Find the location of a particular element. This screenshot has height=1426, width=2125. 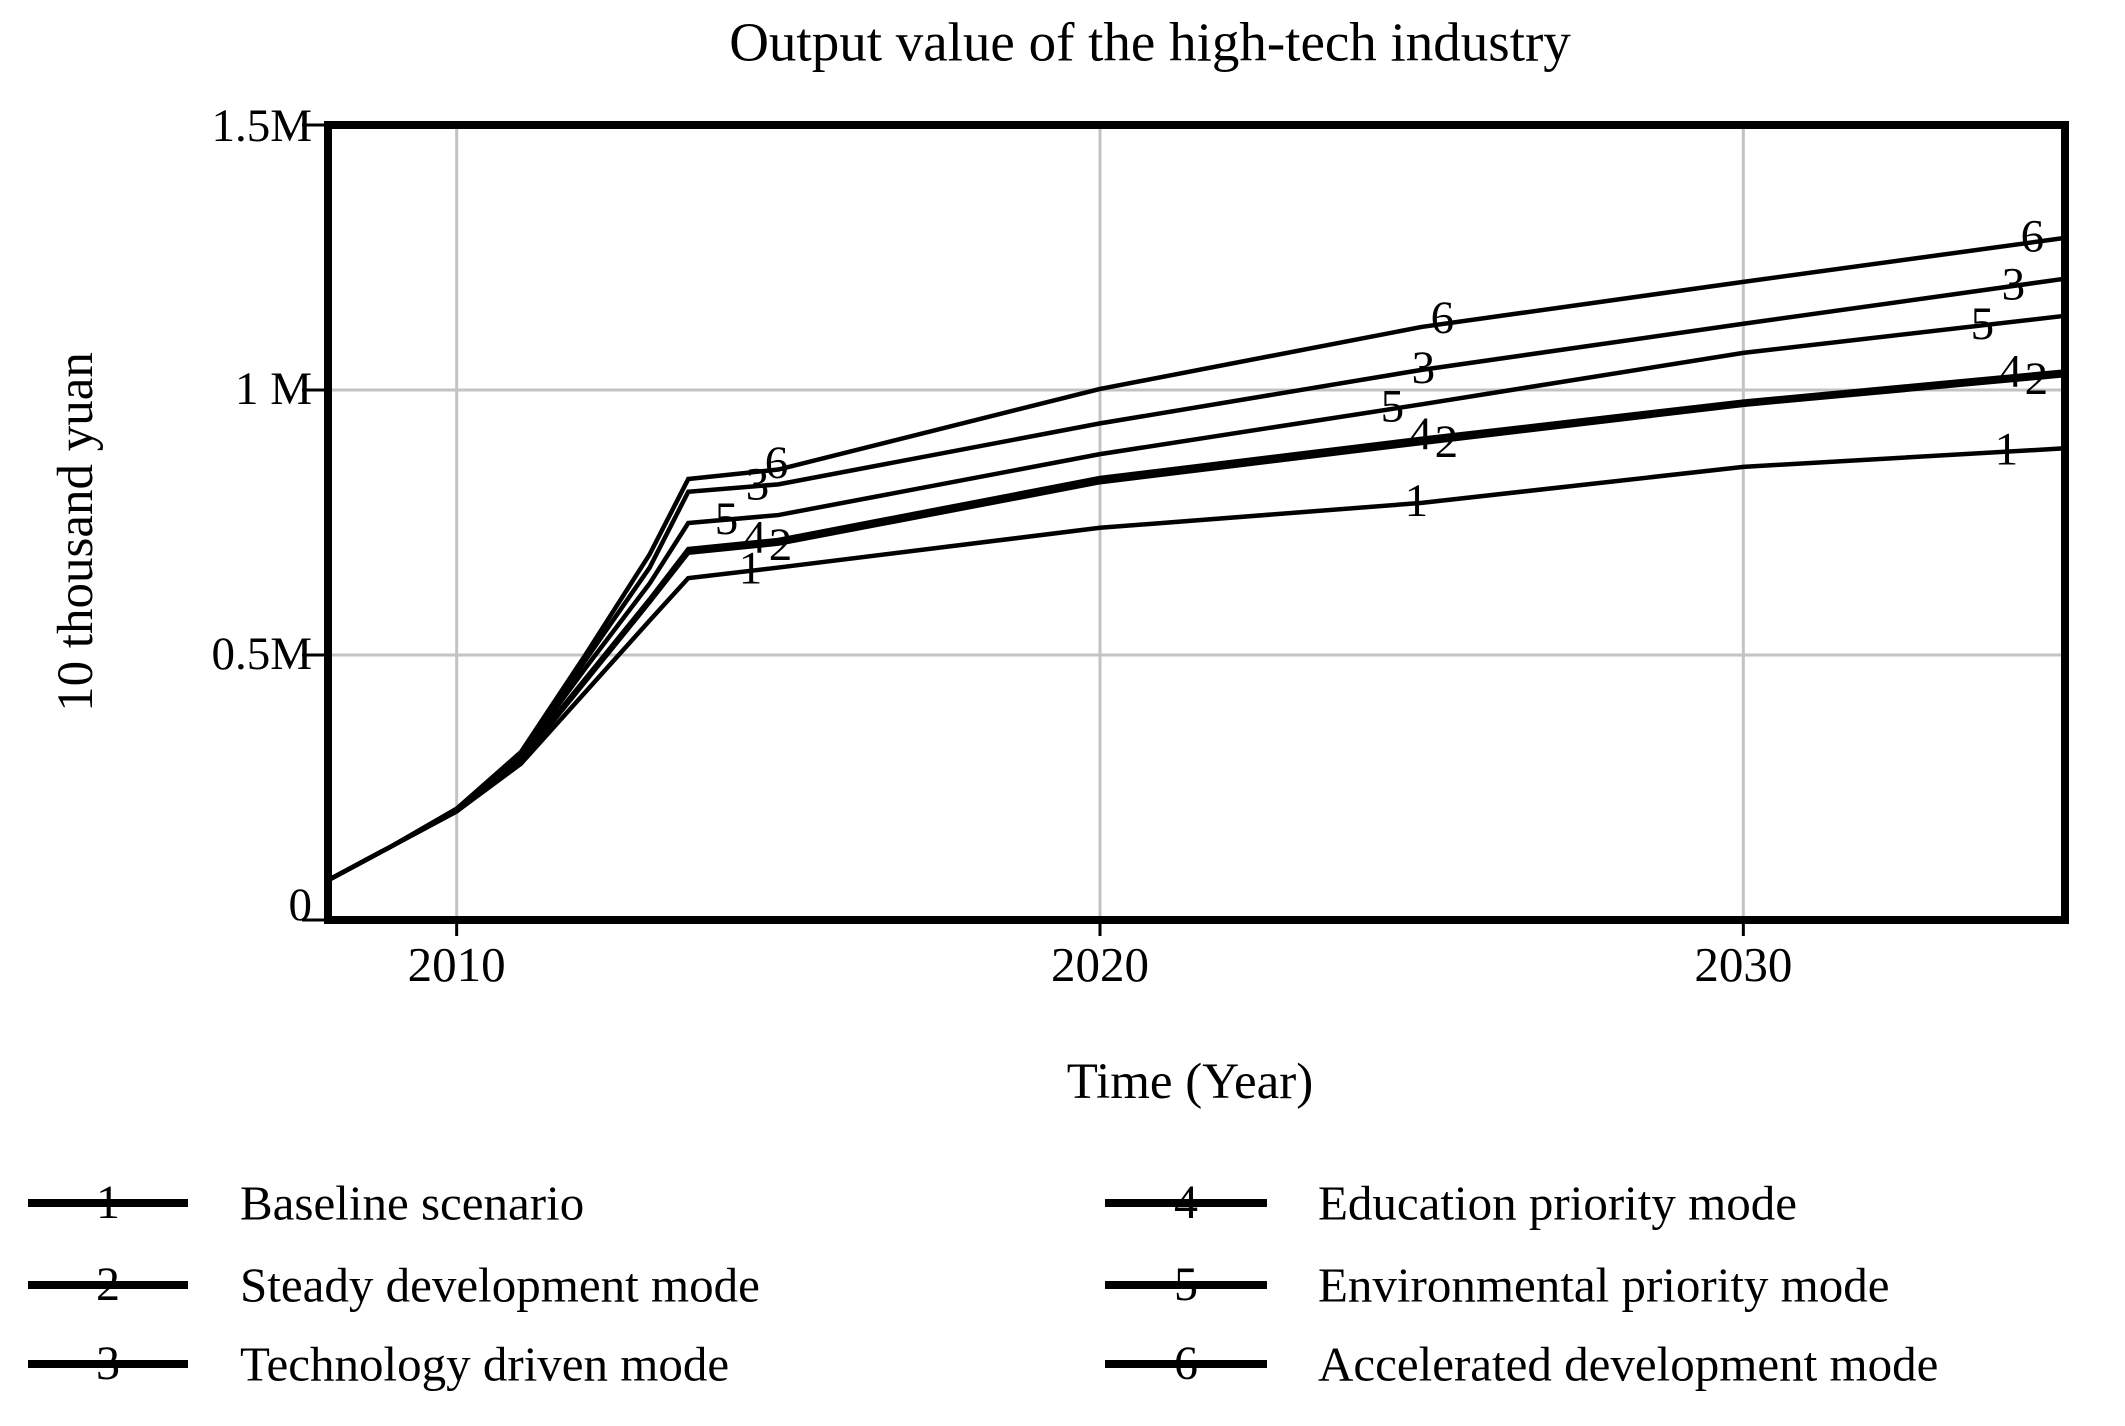

x-tick-label: 2010 is located at coordinates (456, 964).